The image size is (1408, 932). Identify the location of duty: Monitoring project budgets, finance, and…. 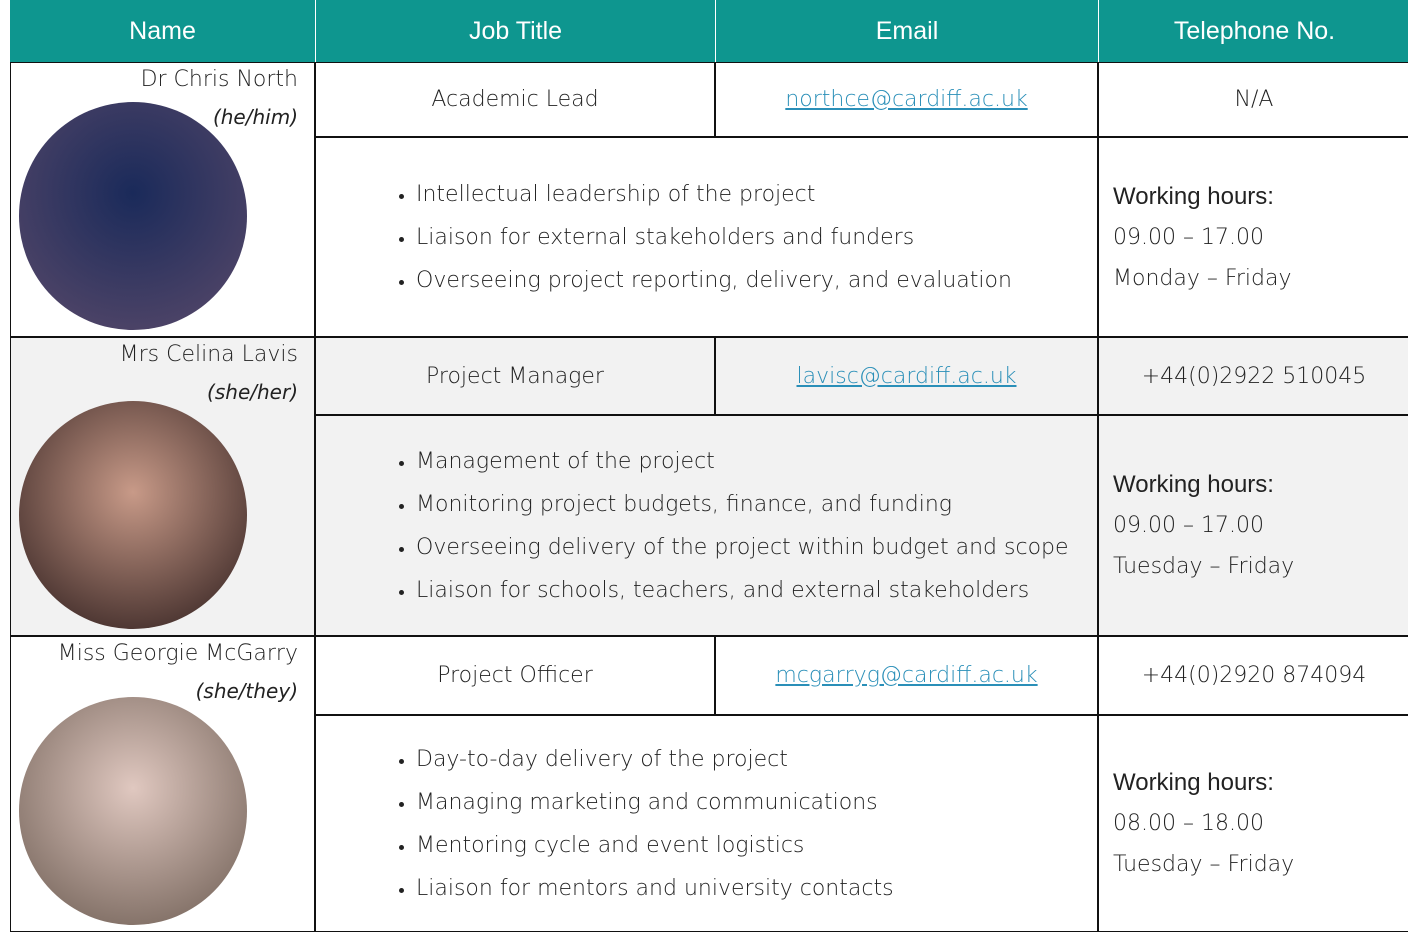
(756, 504).